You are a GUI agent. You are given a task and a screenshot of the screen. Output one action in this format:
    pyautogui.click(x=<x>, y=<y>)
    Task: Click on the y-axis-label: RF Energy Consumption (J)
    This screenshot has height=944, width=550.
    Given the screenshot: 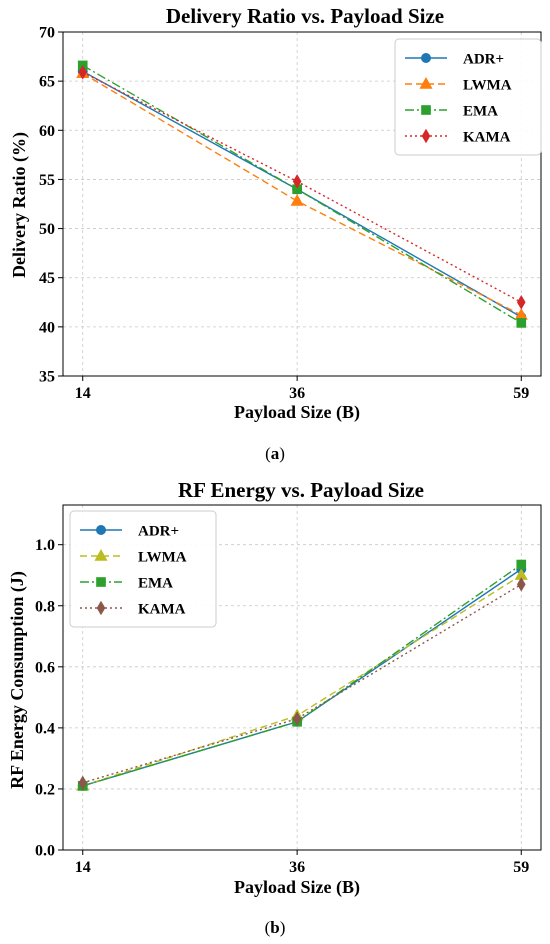 What is the action you would take?
    pyautogui.click(x=17, y=680)
    